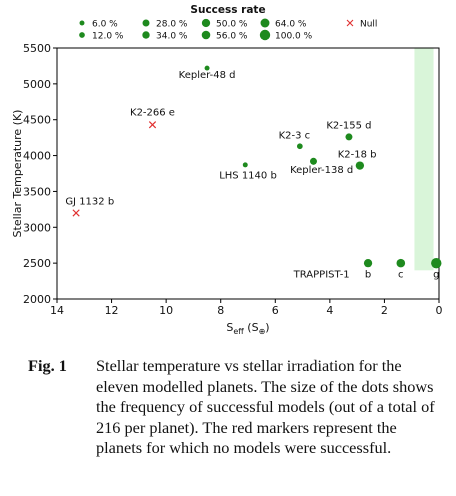  What do you see at coordinates (348, 125) in the screenshot?
I see `point-label: K2-155 d` at bounding box center [348, 125].